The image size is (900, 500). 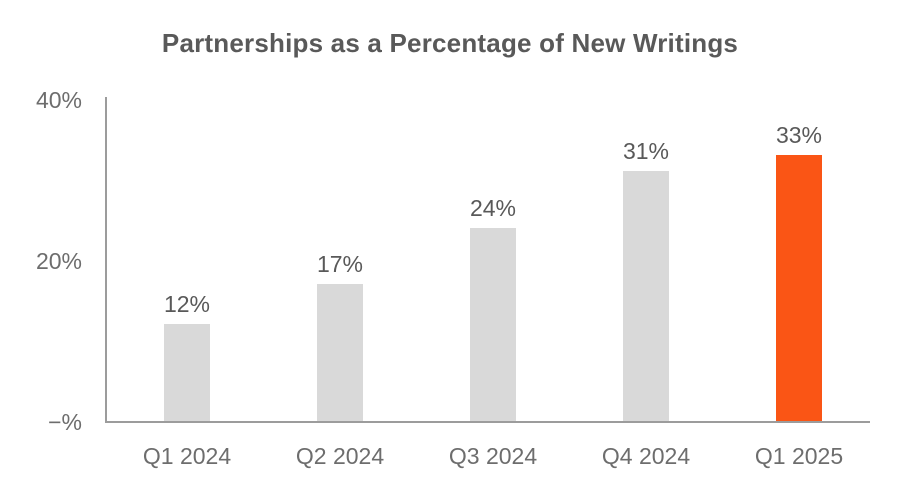 I want to click on bar-value-label: 17%, so click(x=340, y=264).